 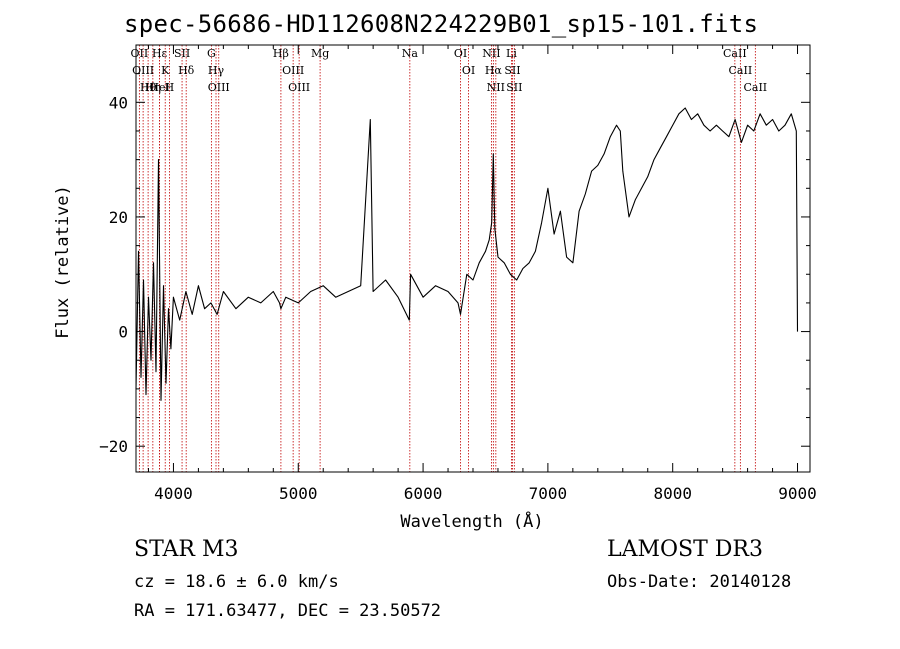 I want to click on emission-line-label: K, so click(x=165, y=70).